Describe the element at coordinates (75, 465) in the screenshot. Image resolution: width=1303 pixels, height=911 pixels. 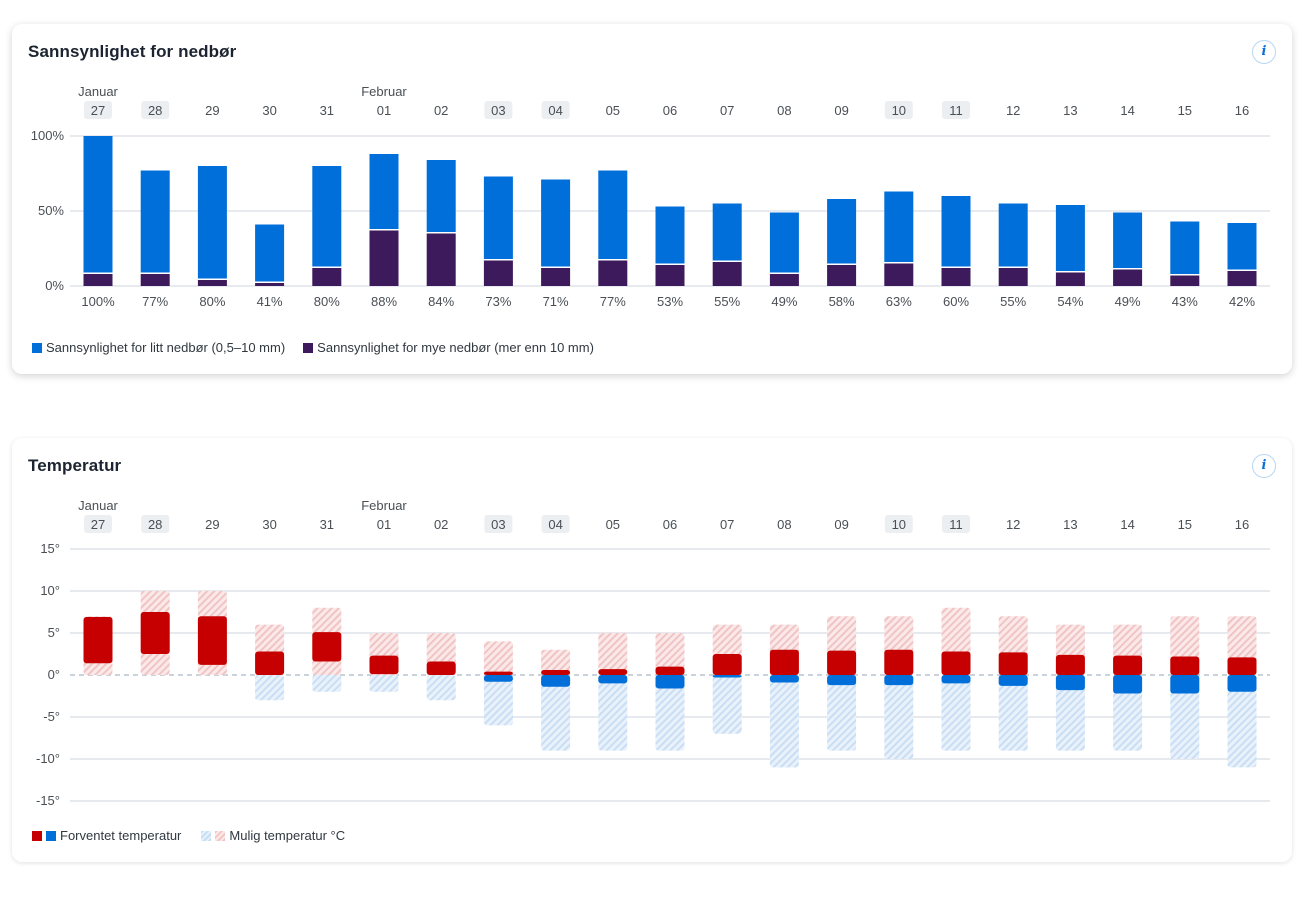
I see `temperature-title: Temperatur` at that location.